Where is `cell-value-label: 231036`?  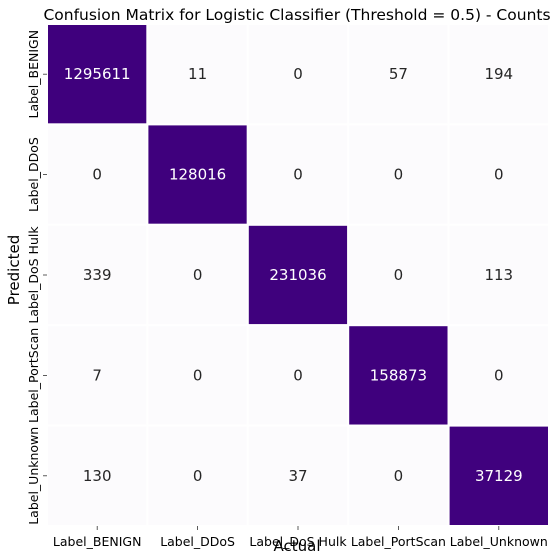 cell-value-label: 231036 is located at coordinates (297, 275).